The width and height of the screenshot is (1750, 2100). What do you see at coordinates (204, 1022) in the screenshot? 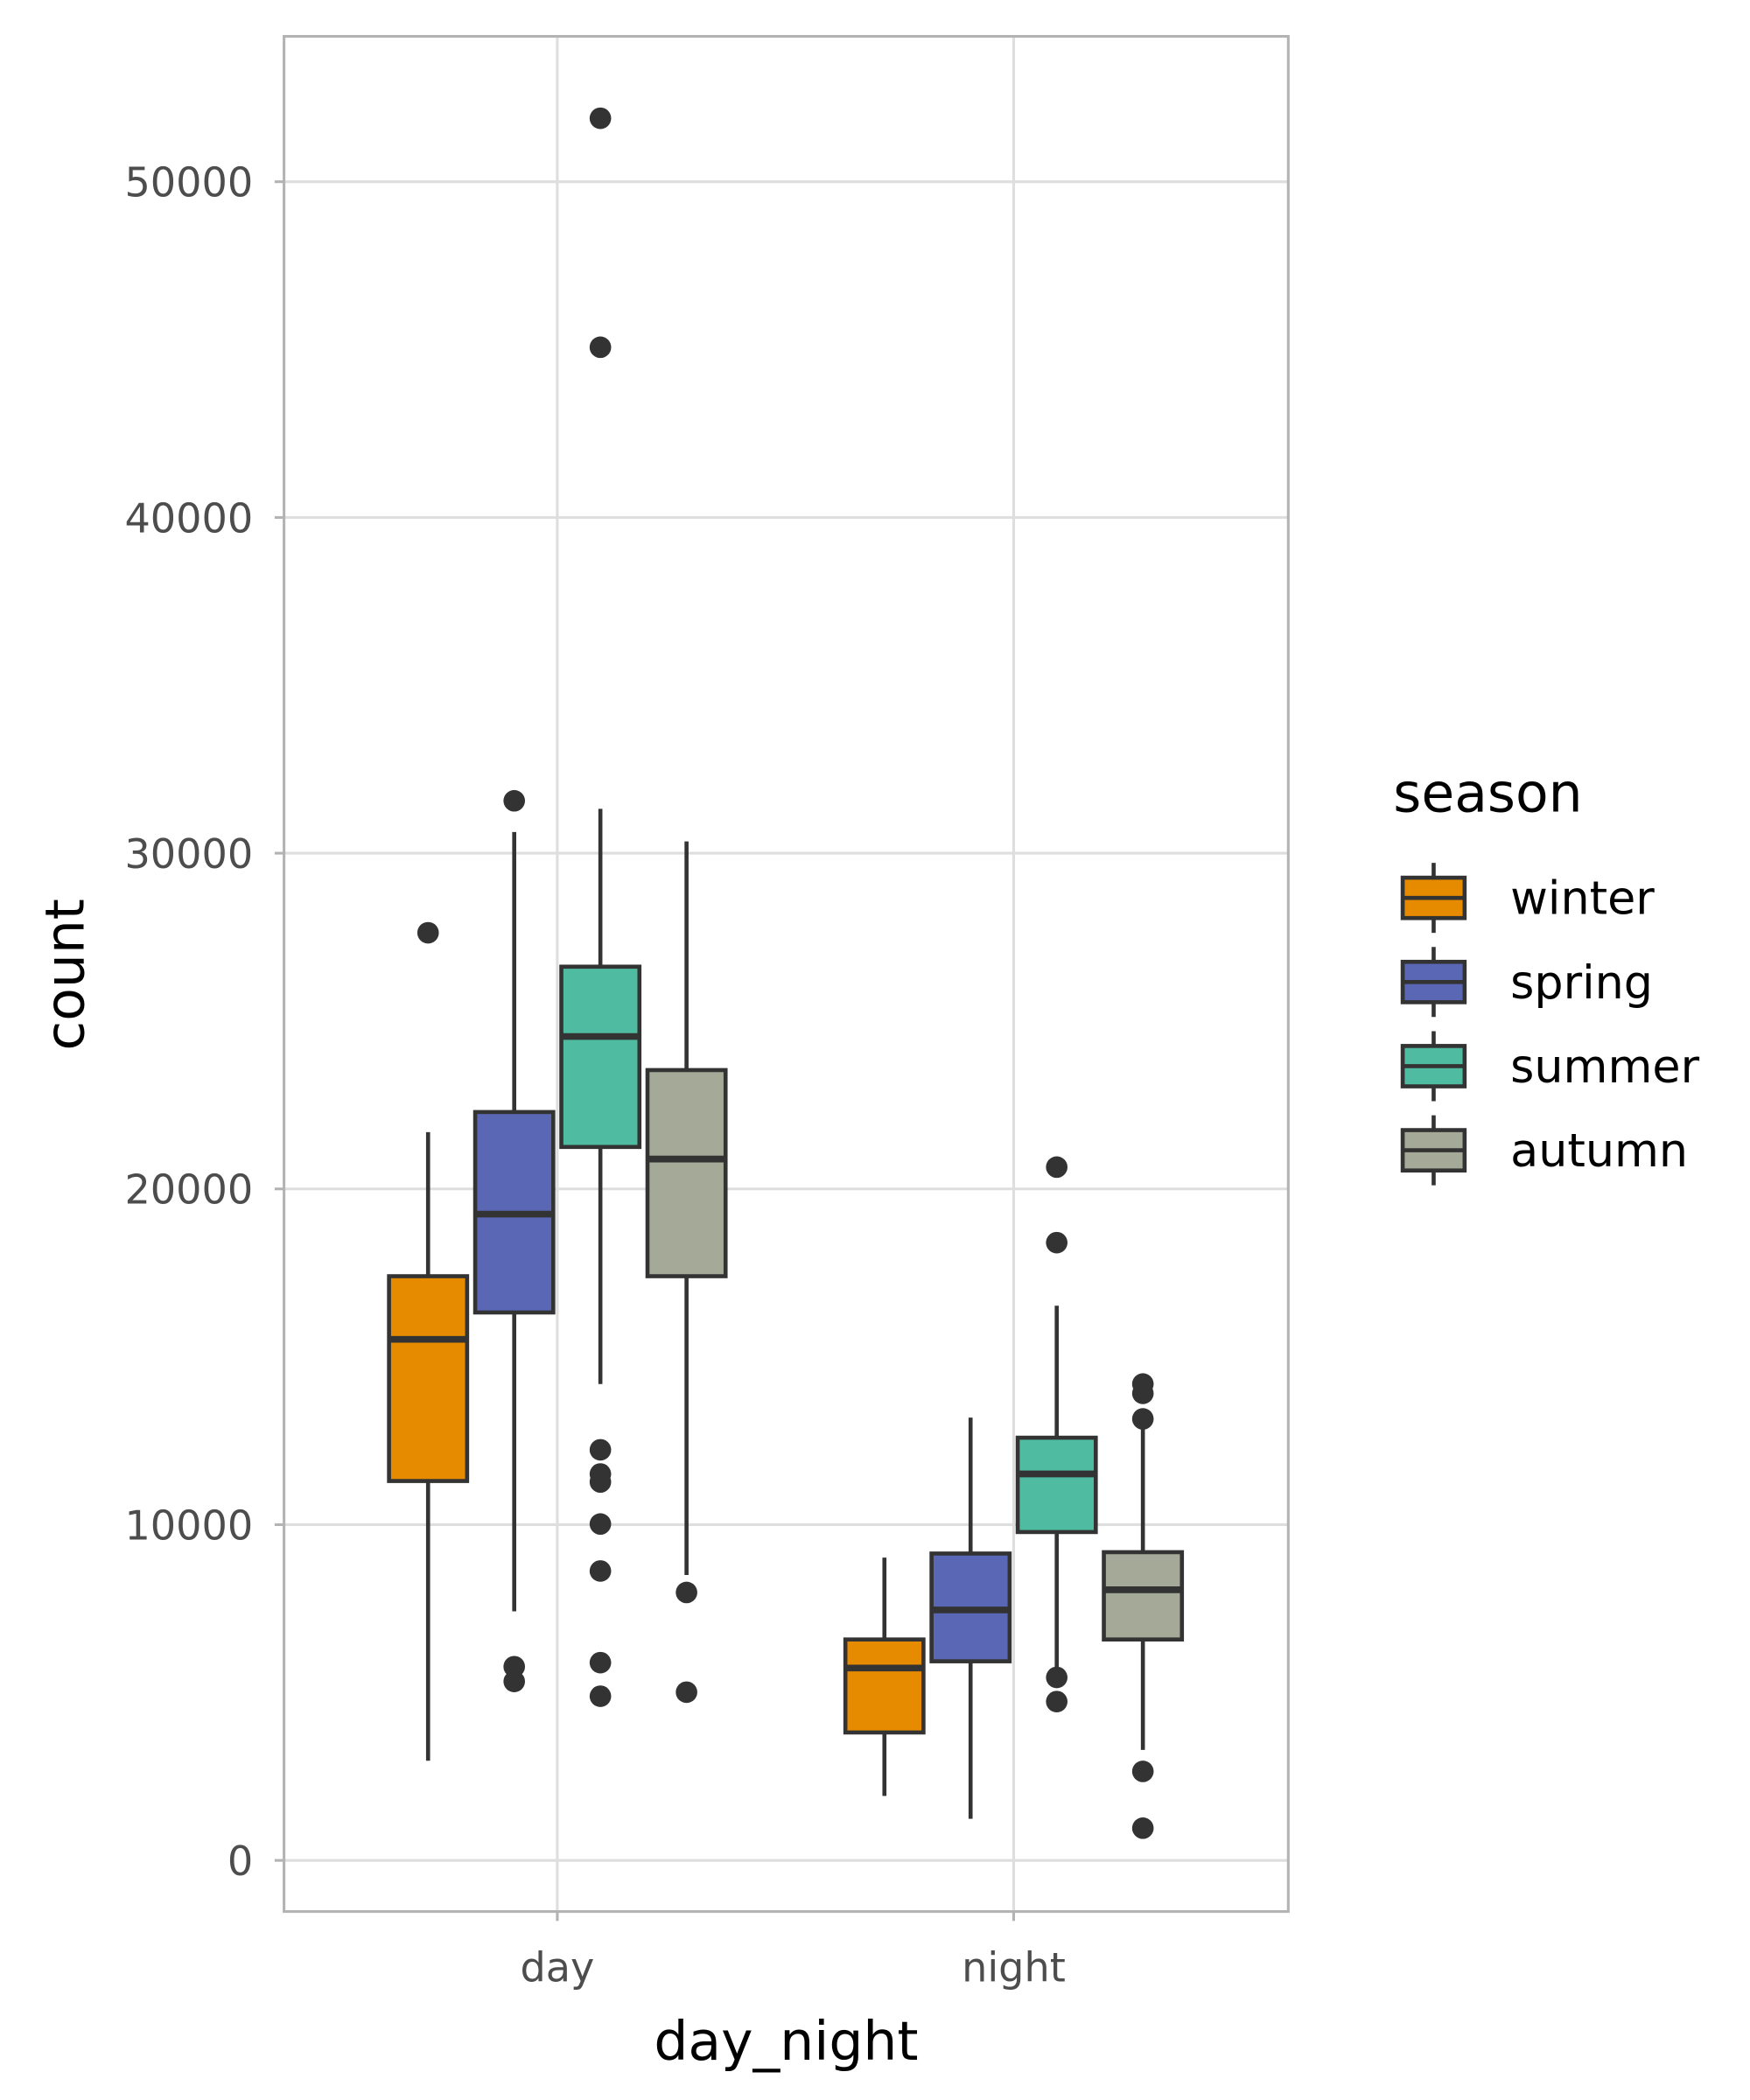
I see `y-axis-ticks: 0 10000 20000 30000 40000 50000` at bounding box center [204, 1022].